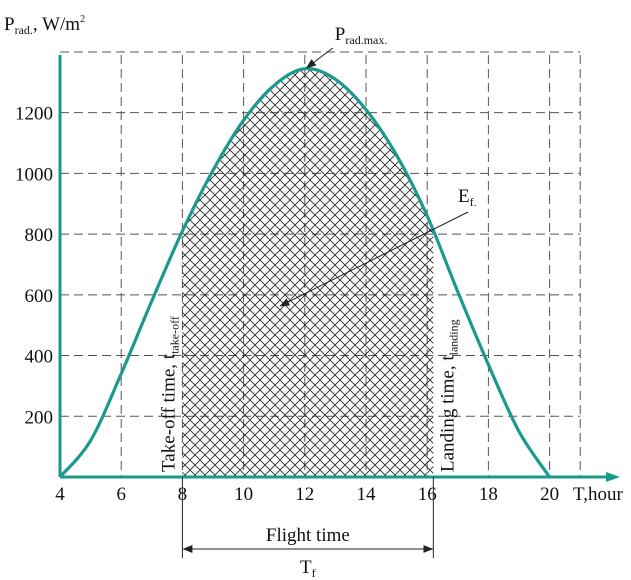  What do you see at coordinates (549, 494) in the screenshot?
I see `x-tick-label: 20` at bounding box center [549, 494].